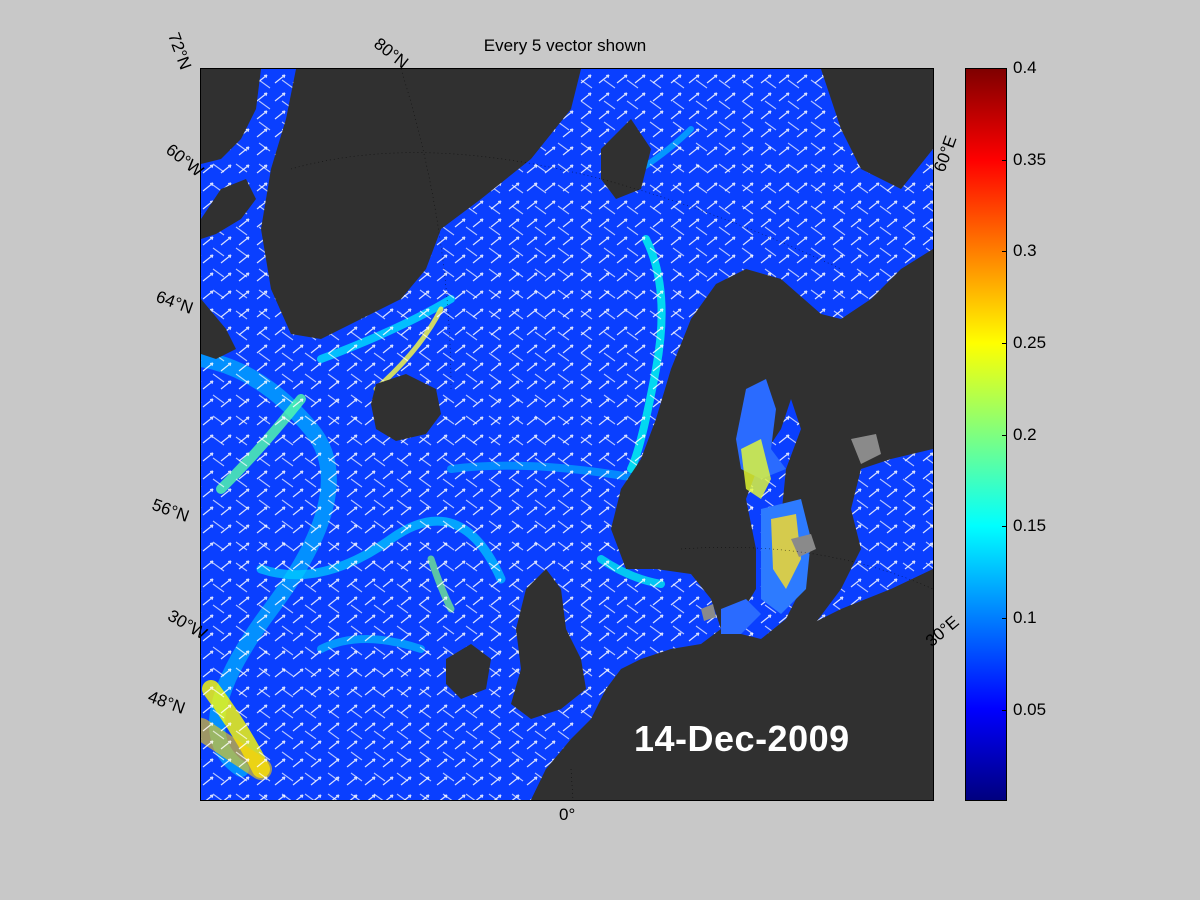 The width and height of the screenshot is (1200, 900). I want to click on colorbar, so click(986, 434).